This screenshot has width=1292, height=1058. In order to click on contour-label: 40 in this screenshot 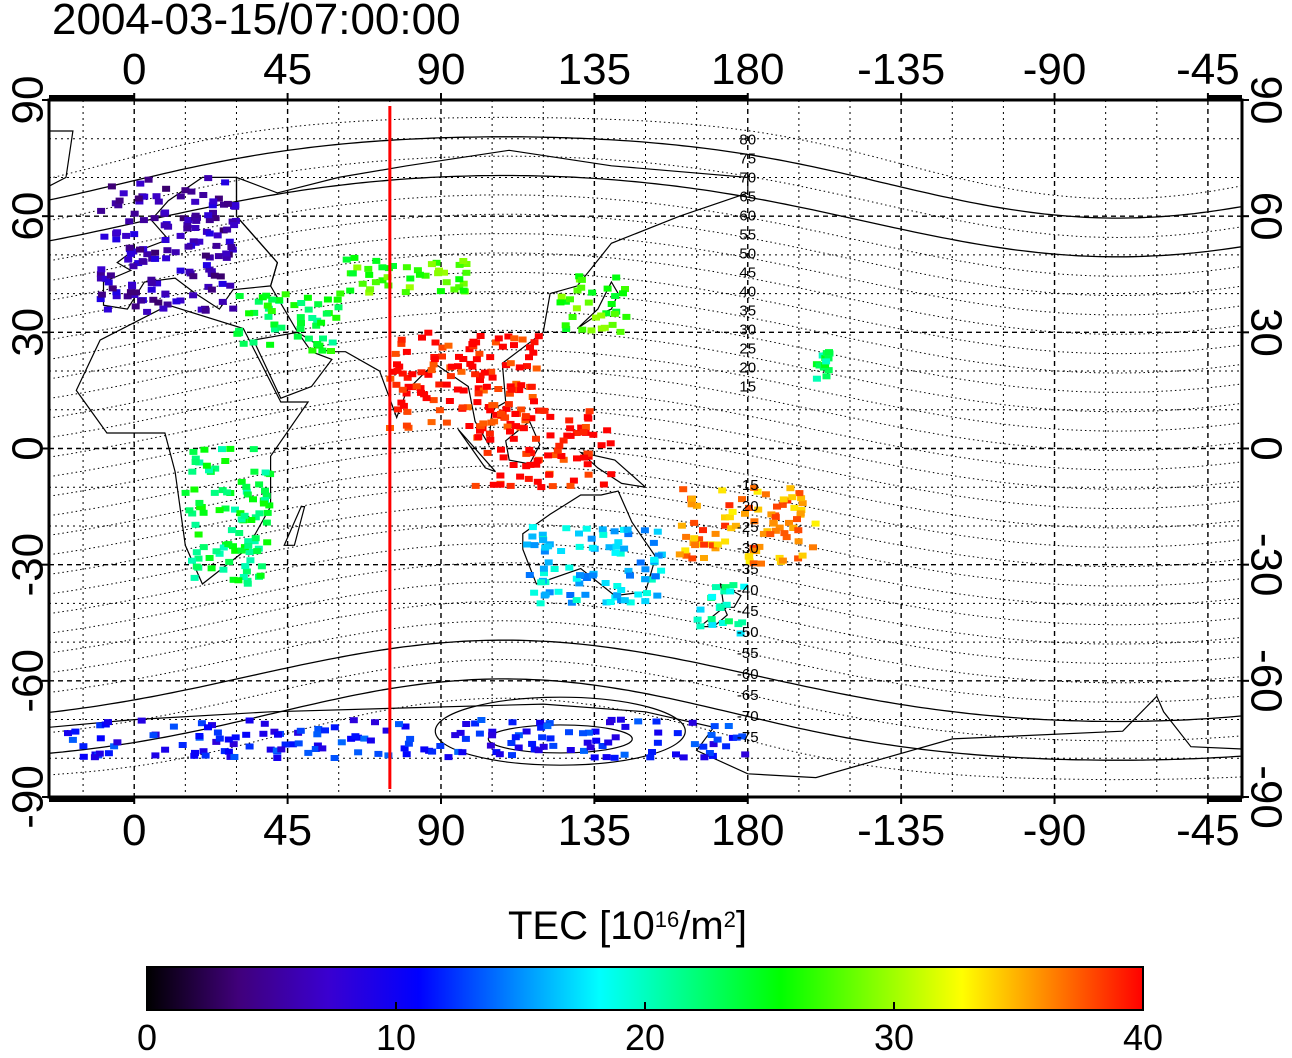, I will do `click(747, 292)`.